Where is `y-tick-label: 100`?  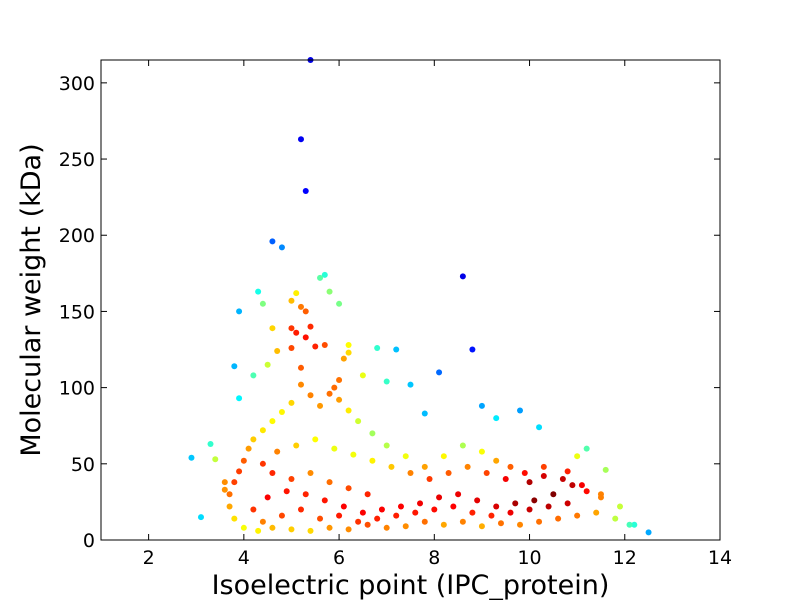
y-tick-label: 100 is located at coordinates (77, 389).